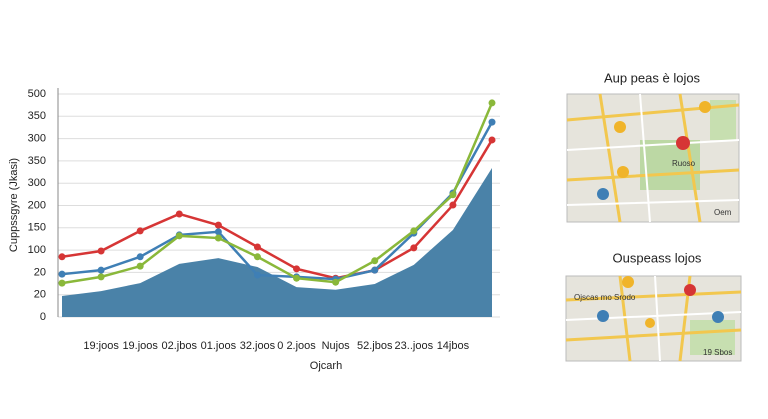 The height and width of the screenshot is (419, 768). I want to click on x-tick-label: 02.jbos, so click(180, 346).